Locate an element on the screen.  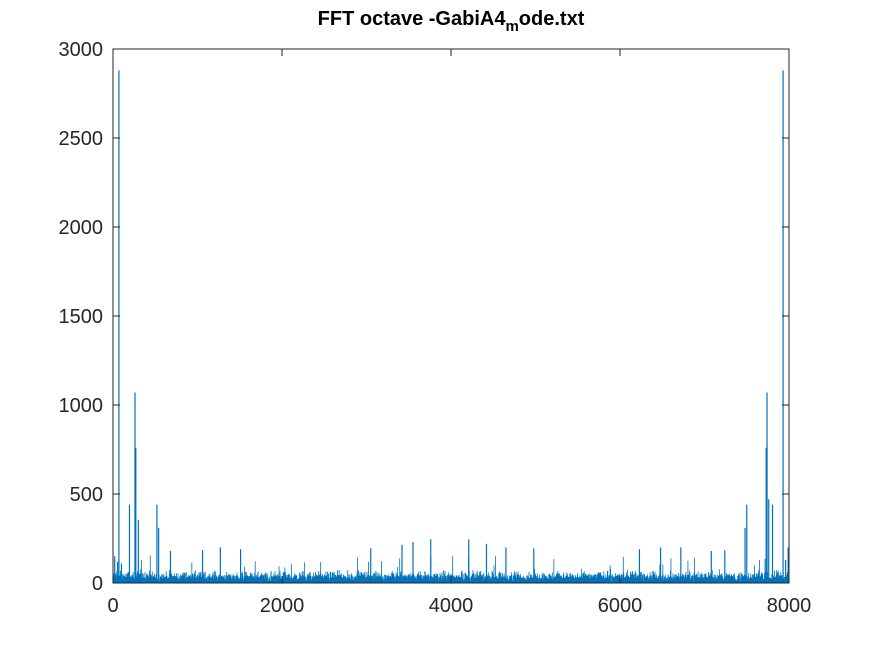
x-tick-label: 0 is located at coordinates (112, 606).